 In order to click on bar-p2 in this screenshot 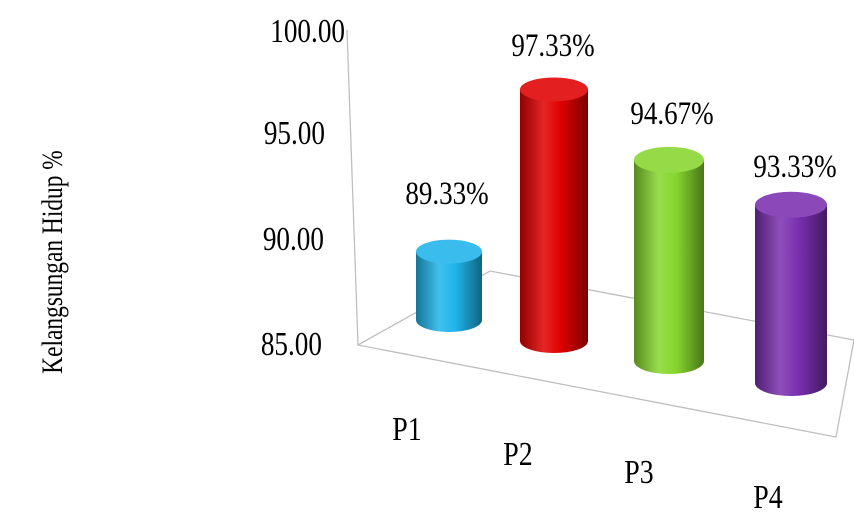, I will do `click(554, 215)`.